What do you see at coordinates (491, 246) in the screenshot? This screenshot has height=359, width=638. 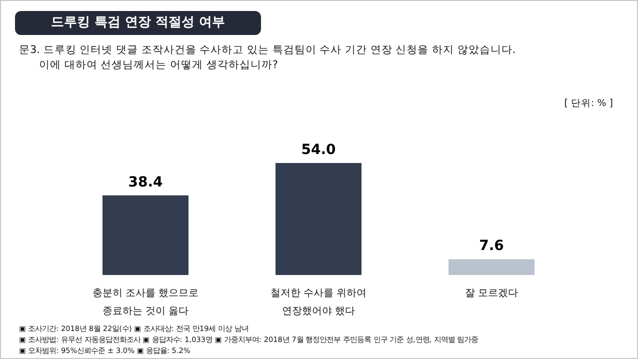 I see `data-label: 7.6` at bounding box center [491, 246].